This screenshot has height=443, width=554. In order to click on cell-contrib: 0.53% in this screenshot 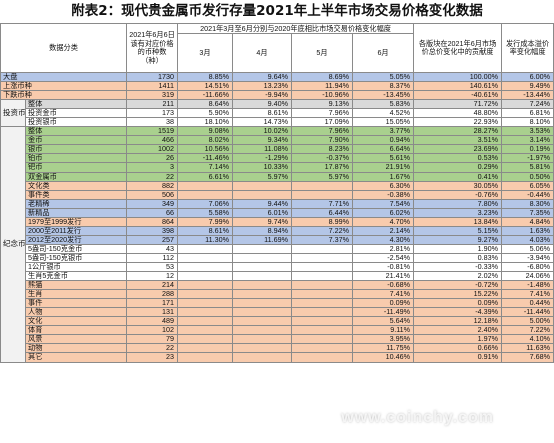, I will do `click(458, 158)`.